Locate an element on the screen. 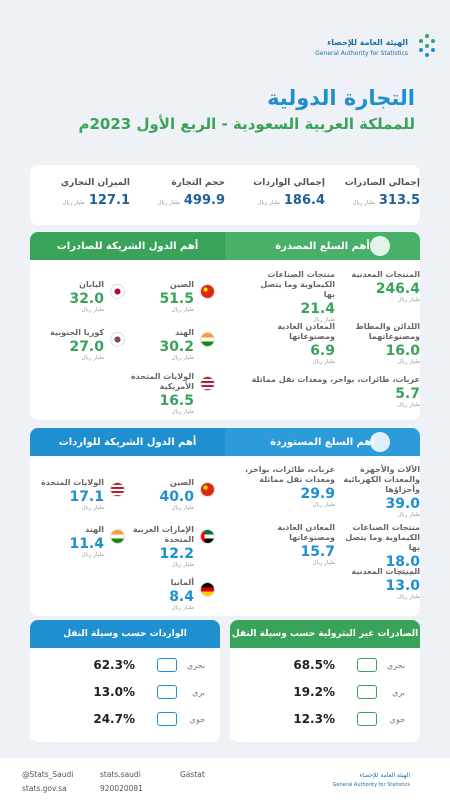 The height and width of the screenshot is (800, 450). partner: الصين 40.0 مليار ريال is located at coordinates (167, 494).